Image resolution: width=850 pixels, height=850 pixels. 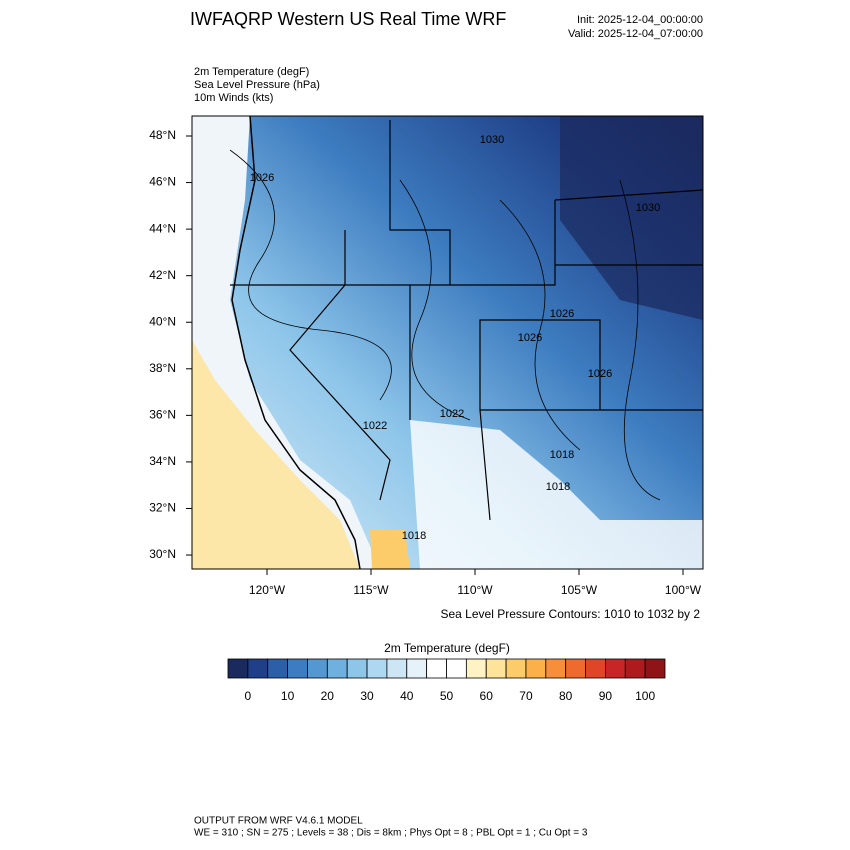 I want to click on colorbar-title: 2m Temperature (degF), so click(x=447, y=648).